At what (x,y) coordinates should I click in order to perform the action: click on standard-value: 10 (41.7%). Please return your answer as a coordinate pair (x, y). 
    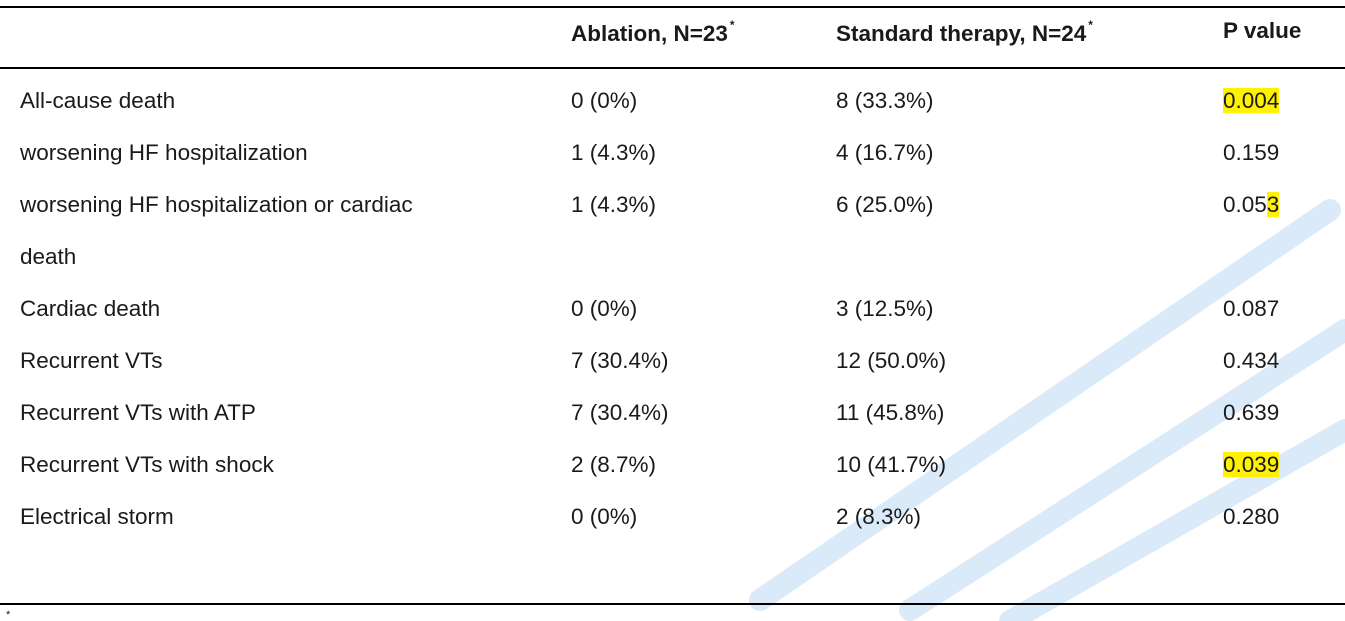
    Looking at the image, I should click on (891, 464).